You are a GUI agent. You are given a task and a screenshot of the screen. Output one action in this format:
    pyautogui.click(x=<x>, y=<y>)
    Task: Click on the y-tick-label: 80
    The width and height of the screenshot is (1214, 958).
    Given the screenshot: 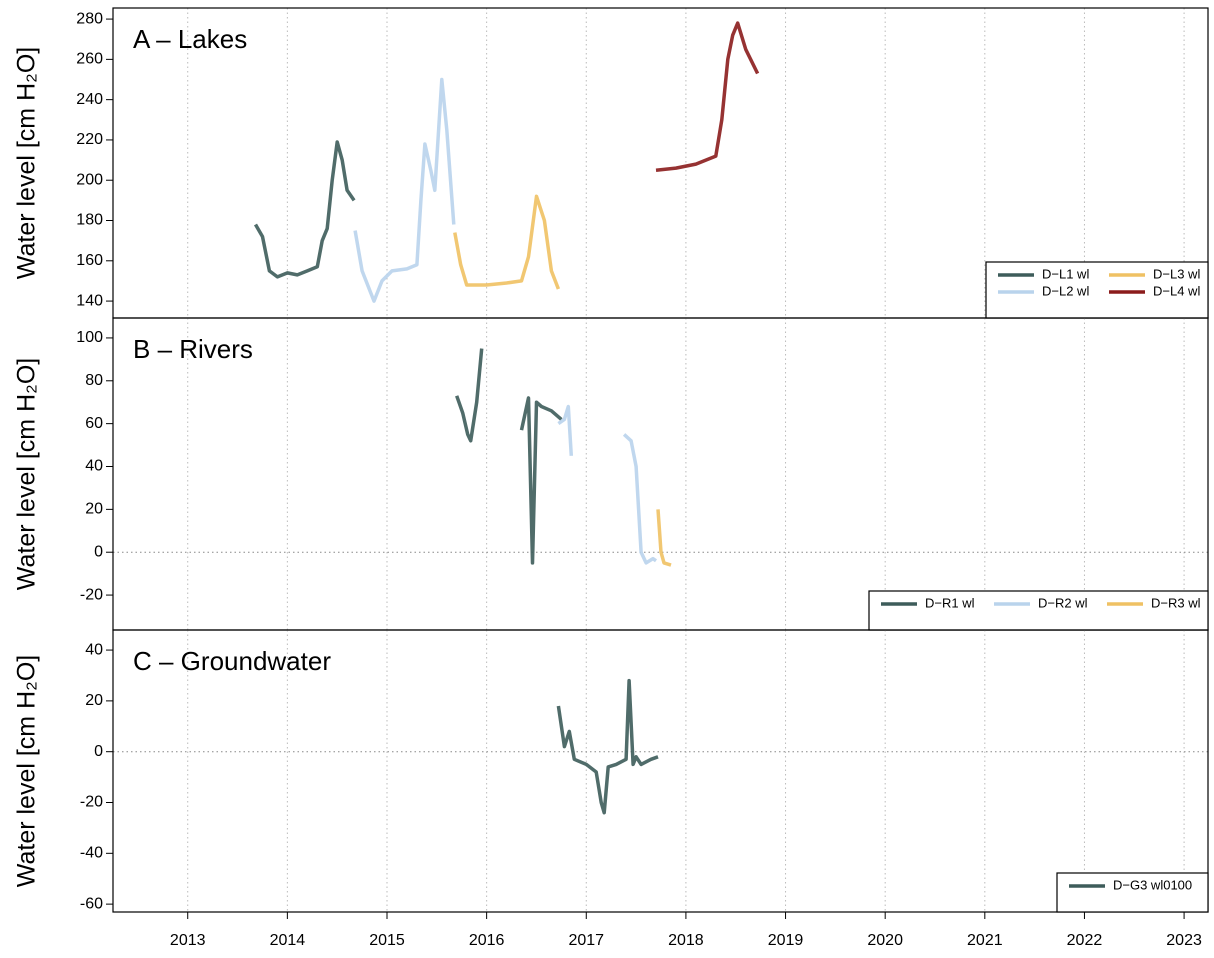 What is the action you would take?
    pyautogui.click(x=94, y=380)
    